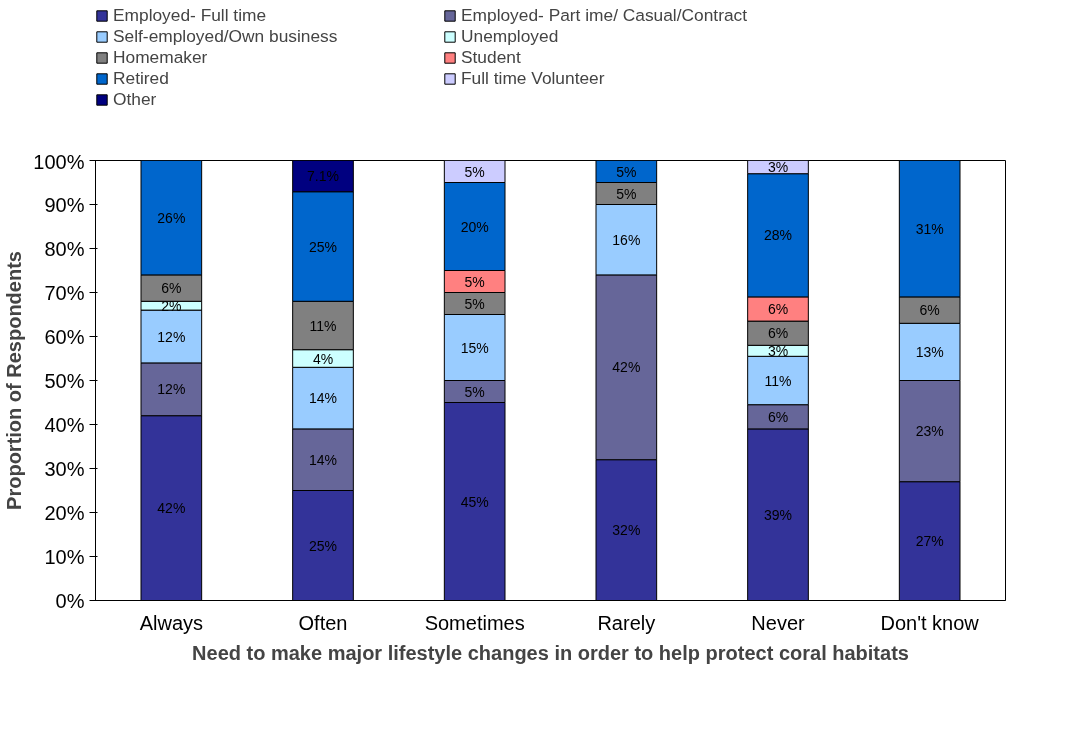 Image resolution: width=1082 pixels, height=753 pixels. Describe the element at coordinates (64, 468) in the screenshot. I see `y-tick-label: 30%` at that location.